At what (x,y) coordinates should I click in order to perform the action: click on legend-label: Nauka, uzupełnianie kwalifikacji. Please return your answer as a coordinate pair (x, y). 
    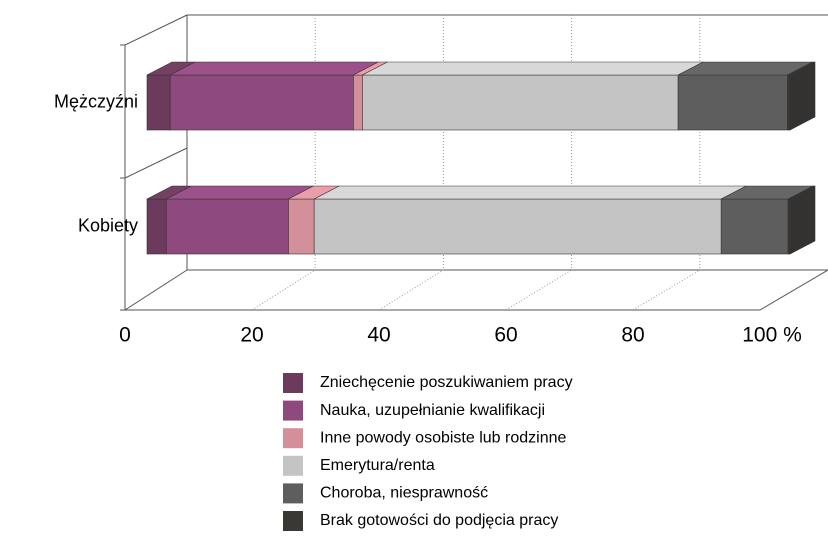
    Looking at the image, I should click on (432, 410).